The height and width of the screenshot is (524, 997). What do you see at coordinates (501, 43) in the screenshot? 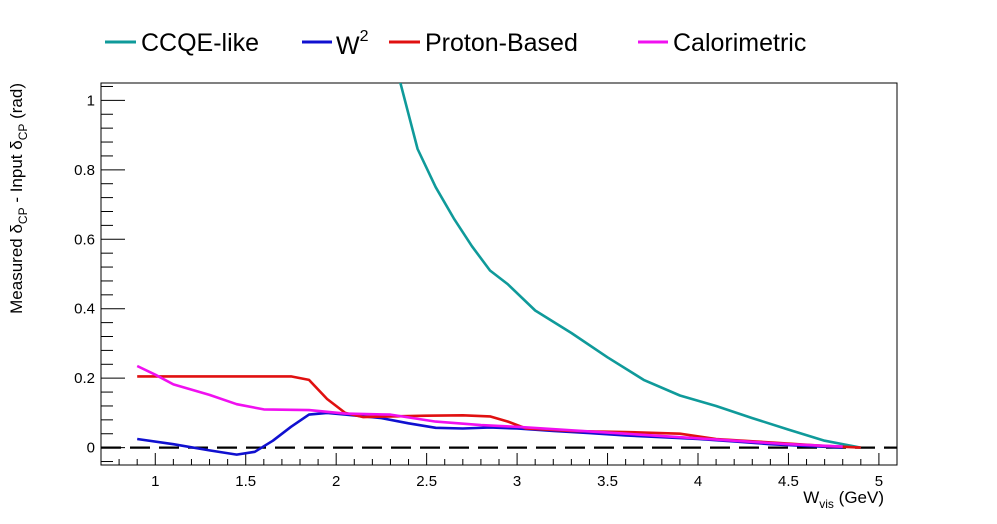
I see `legend-label-proton-based: Proton-Based` at bounding box center [501, 43].